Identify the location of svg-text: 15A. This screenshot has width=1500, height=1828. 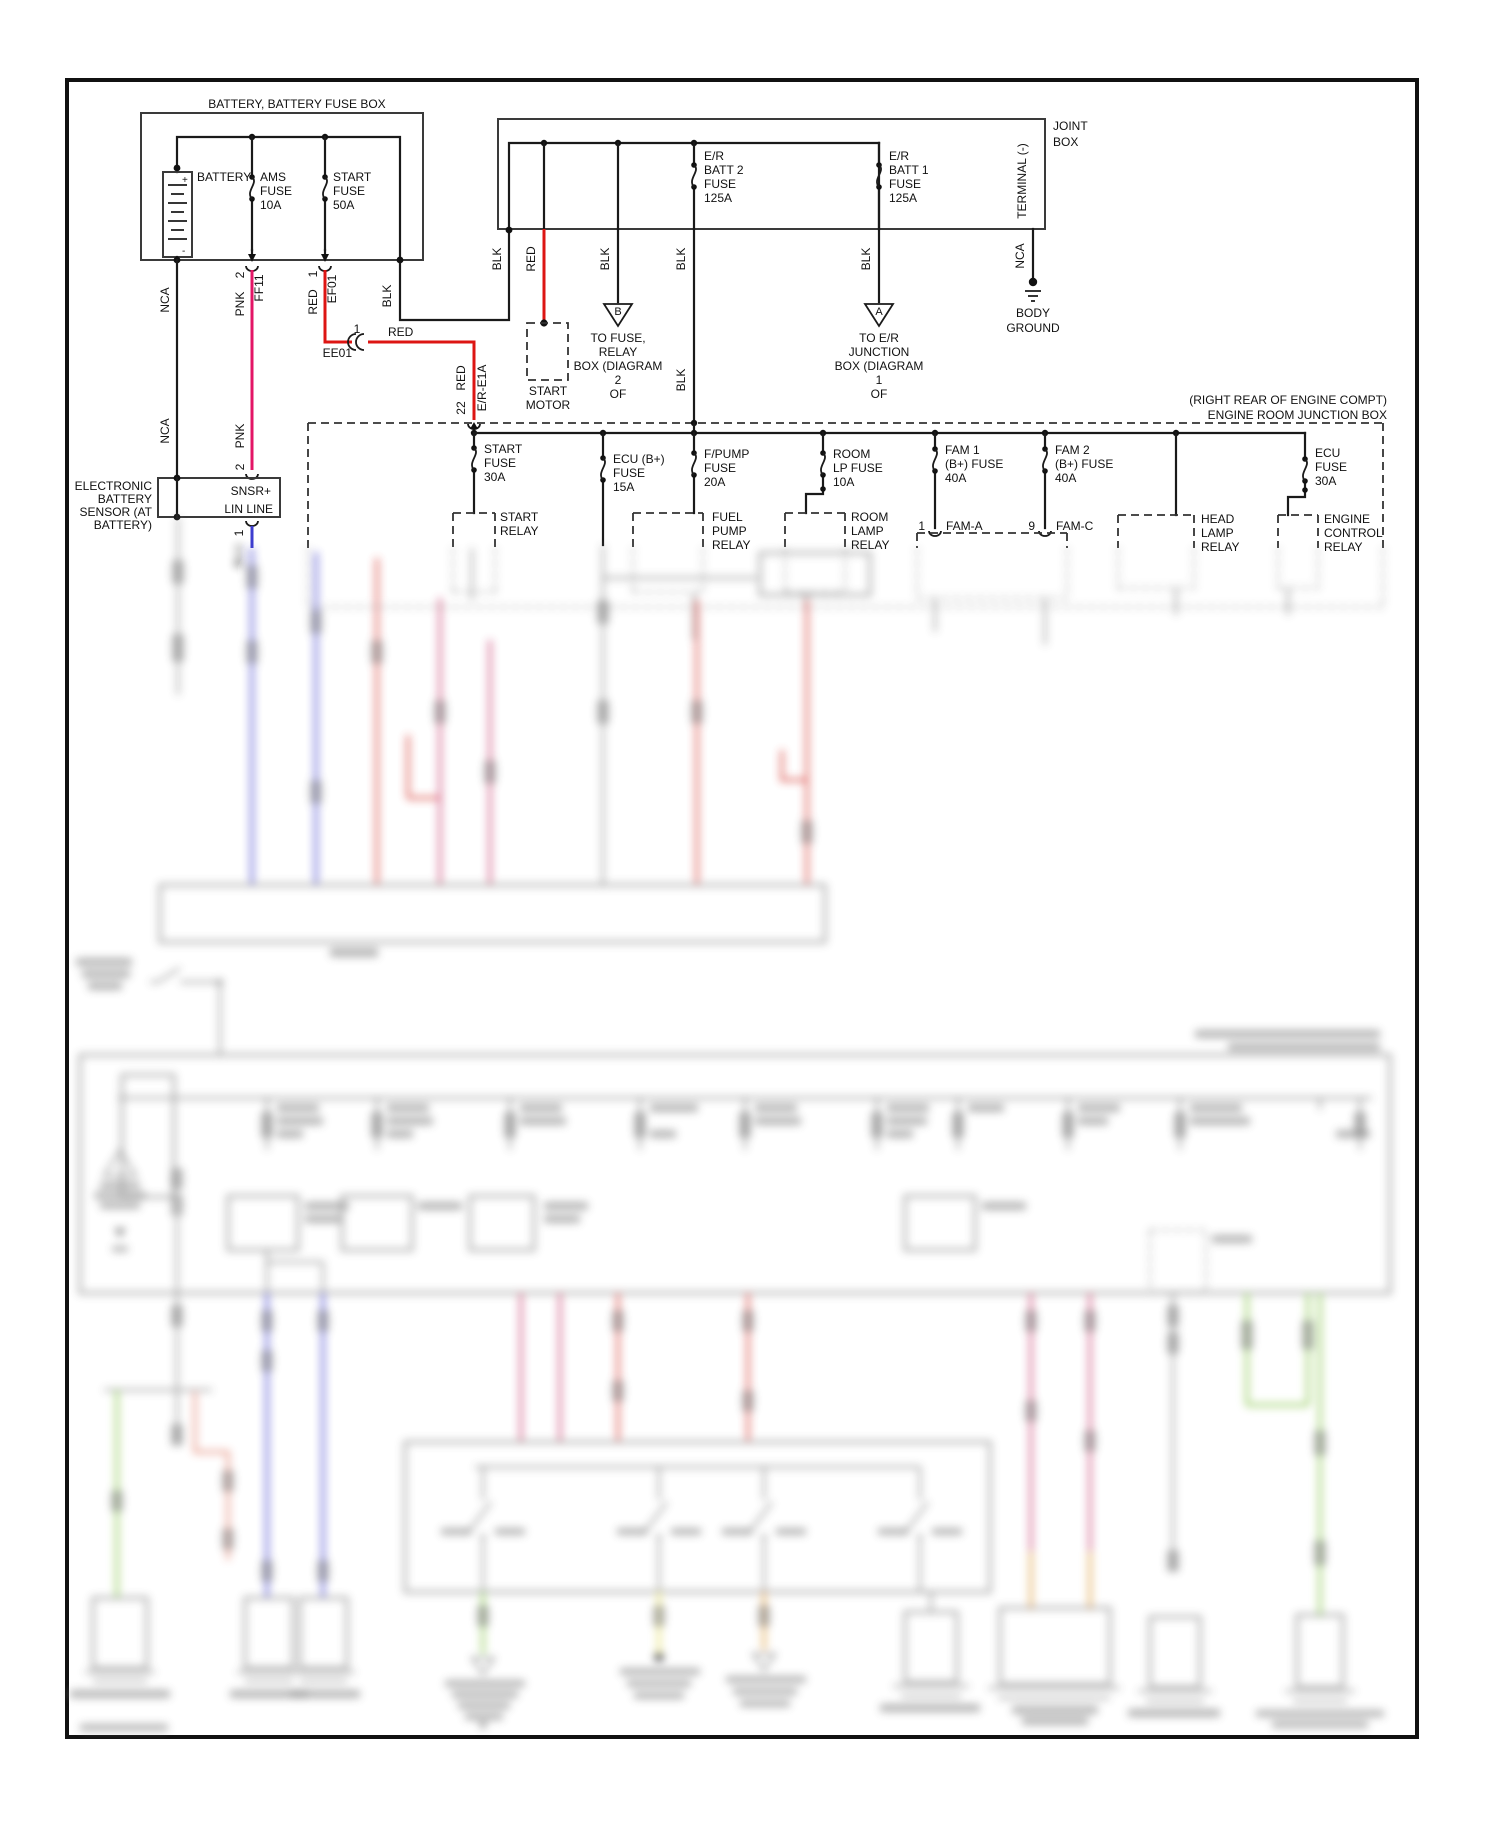
(623, 487).